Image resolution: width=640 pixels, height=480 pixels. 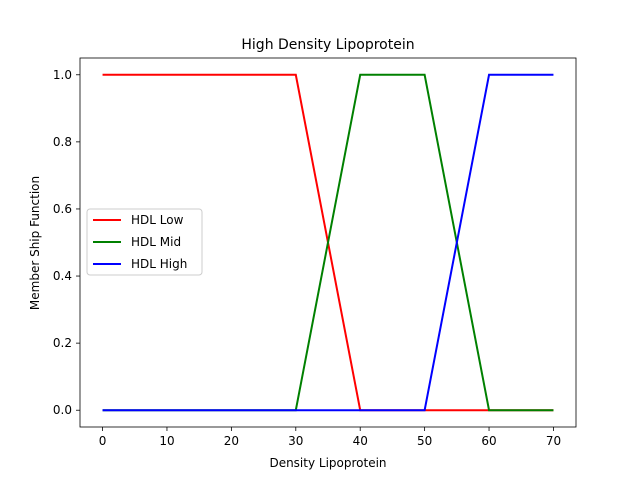 I want to click on x-tick-label: 0, so click(x=103, y=441).